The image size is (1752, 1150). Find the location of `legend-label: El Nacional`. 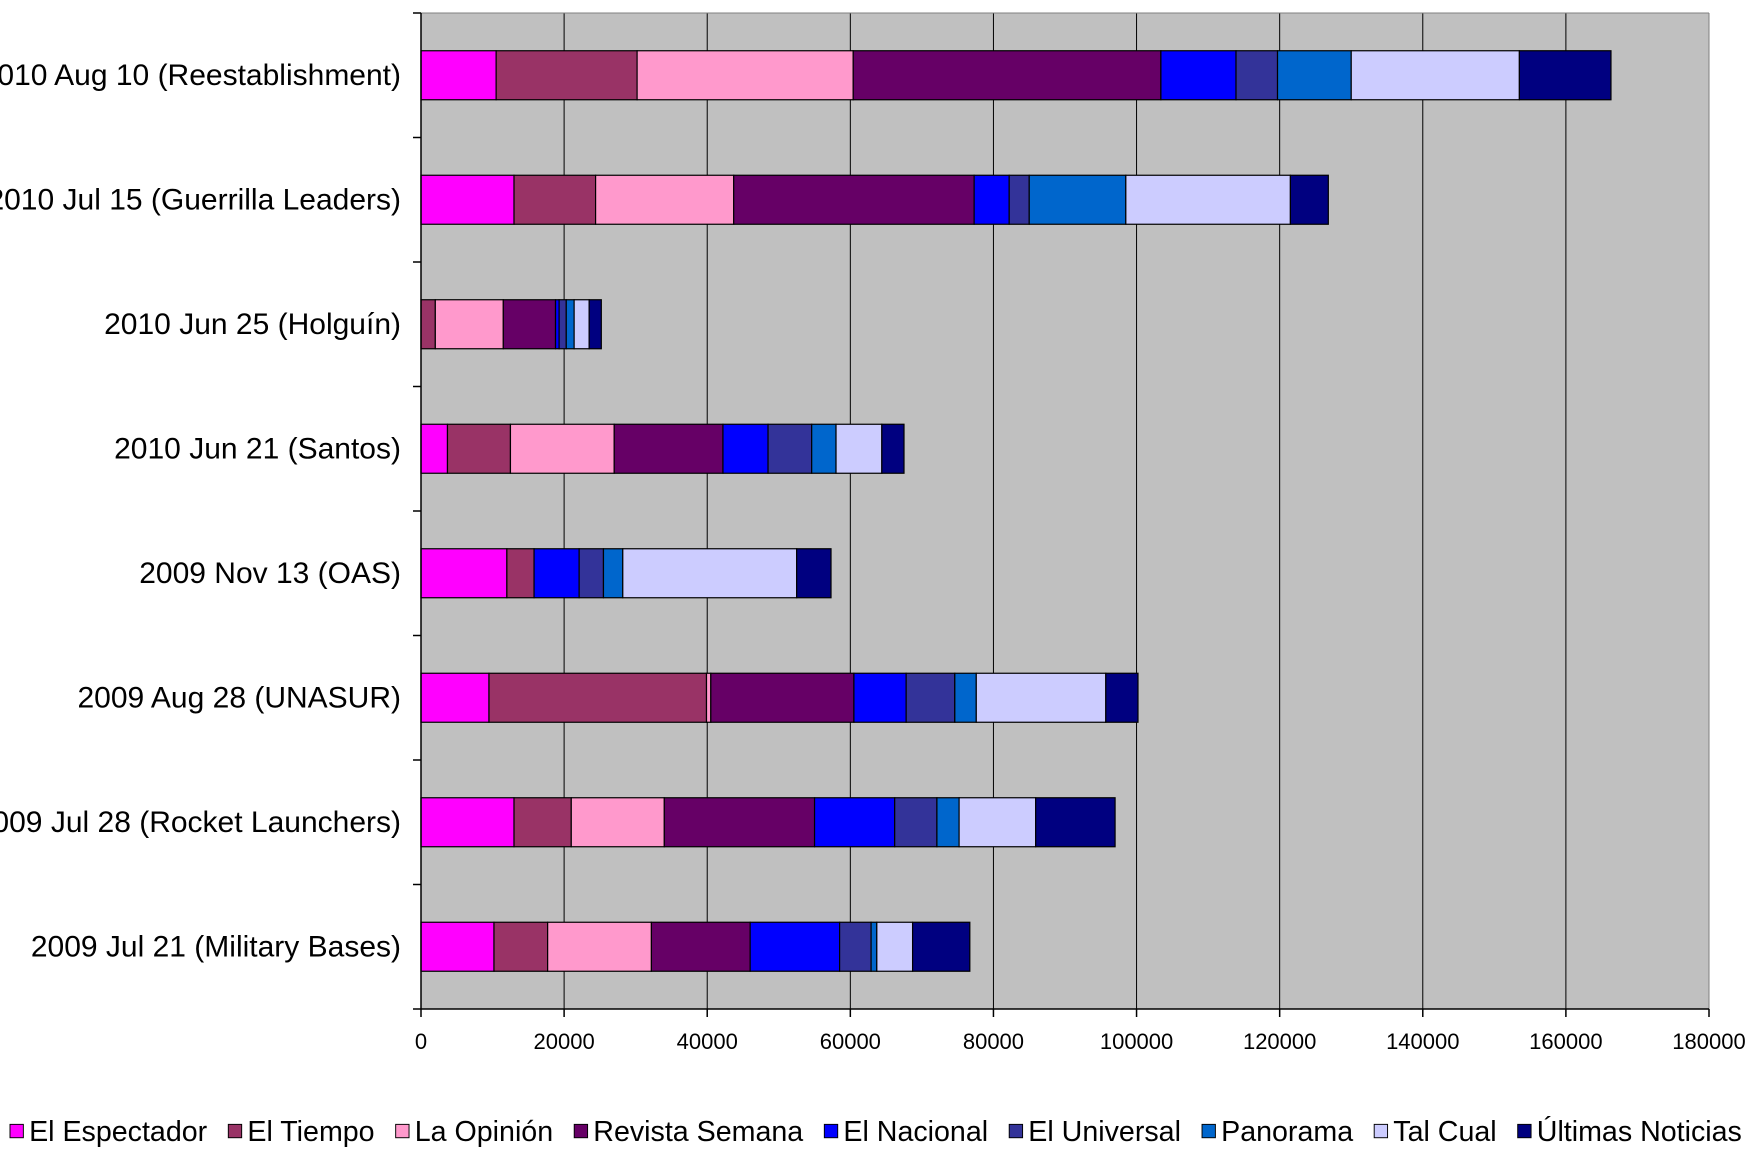

legend-label: El Nacional is located at coordinates (915, 1132).